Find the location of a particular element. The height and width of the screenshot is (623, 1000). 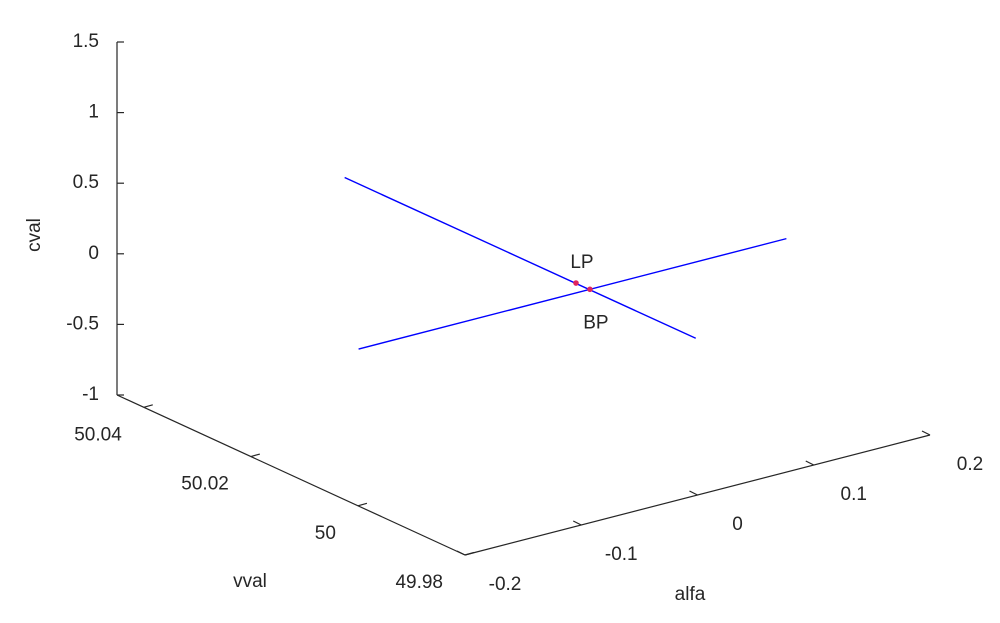

y-axis-line is located at coordinates (291, 475).